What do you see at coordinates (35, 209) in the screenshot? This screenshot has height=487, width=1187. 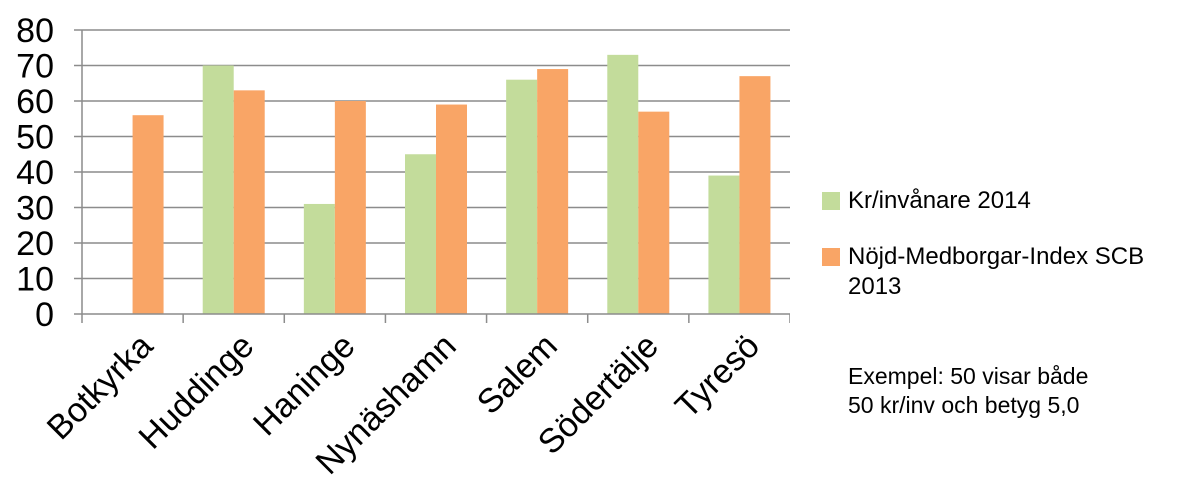 I see `y-tick-label: 30` at bounding box center [35, 209].